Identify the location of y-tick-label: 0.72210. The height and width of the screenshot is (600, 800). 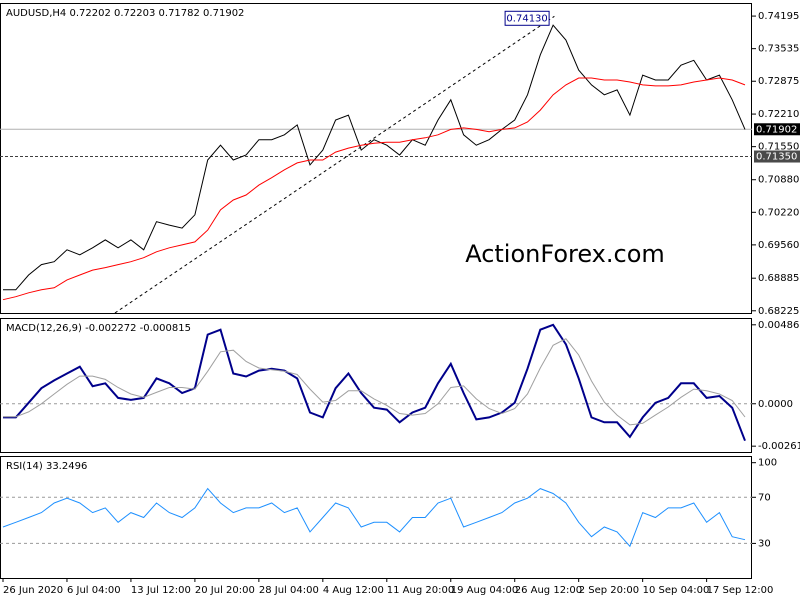
(778, 114).